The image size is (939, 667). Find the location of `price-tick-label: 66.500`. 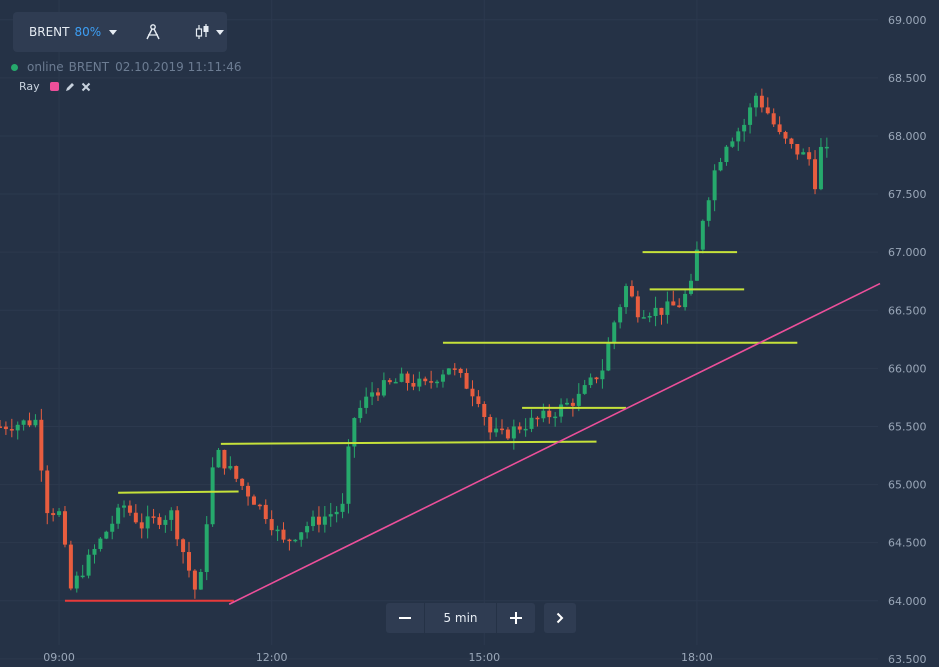

price-tick-label: 66.500 is located at coordinates (907, 310).